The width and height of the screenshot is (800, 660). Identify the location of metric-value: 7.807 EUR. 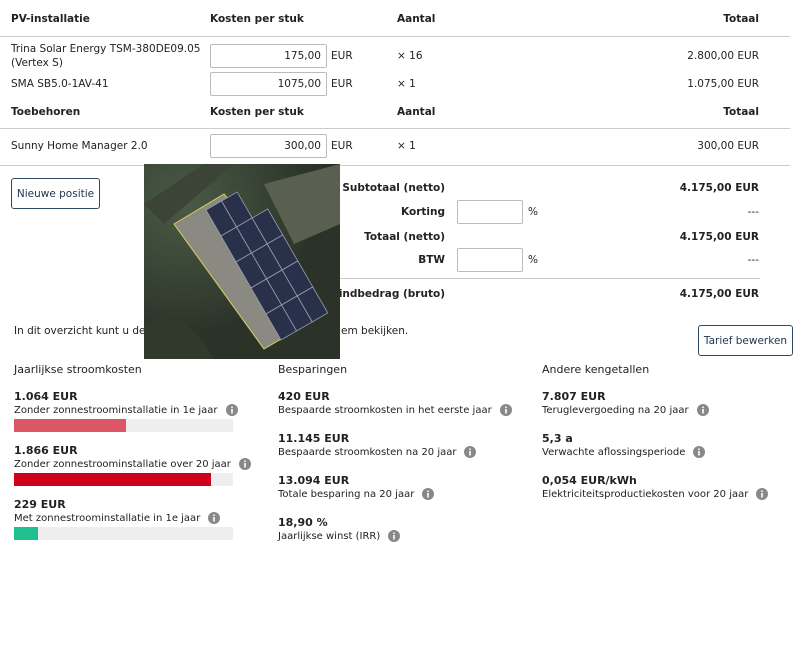
(574, 396).